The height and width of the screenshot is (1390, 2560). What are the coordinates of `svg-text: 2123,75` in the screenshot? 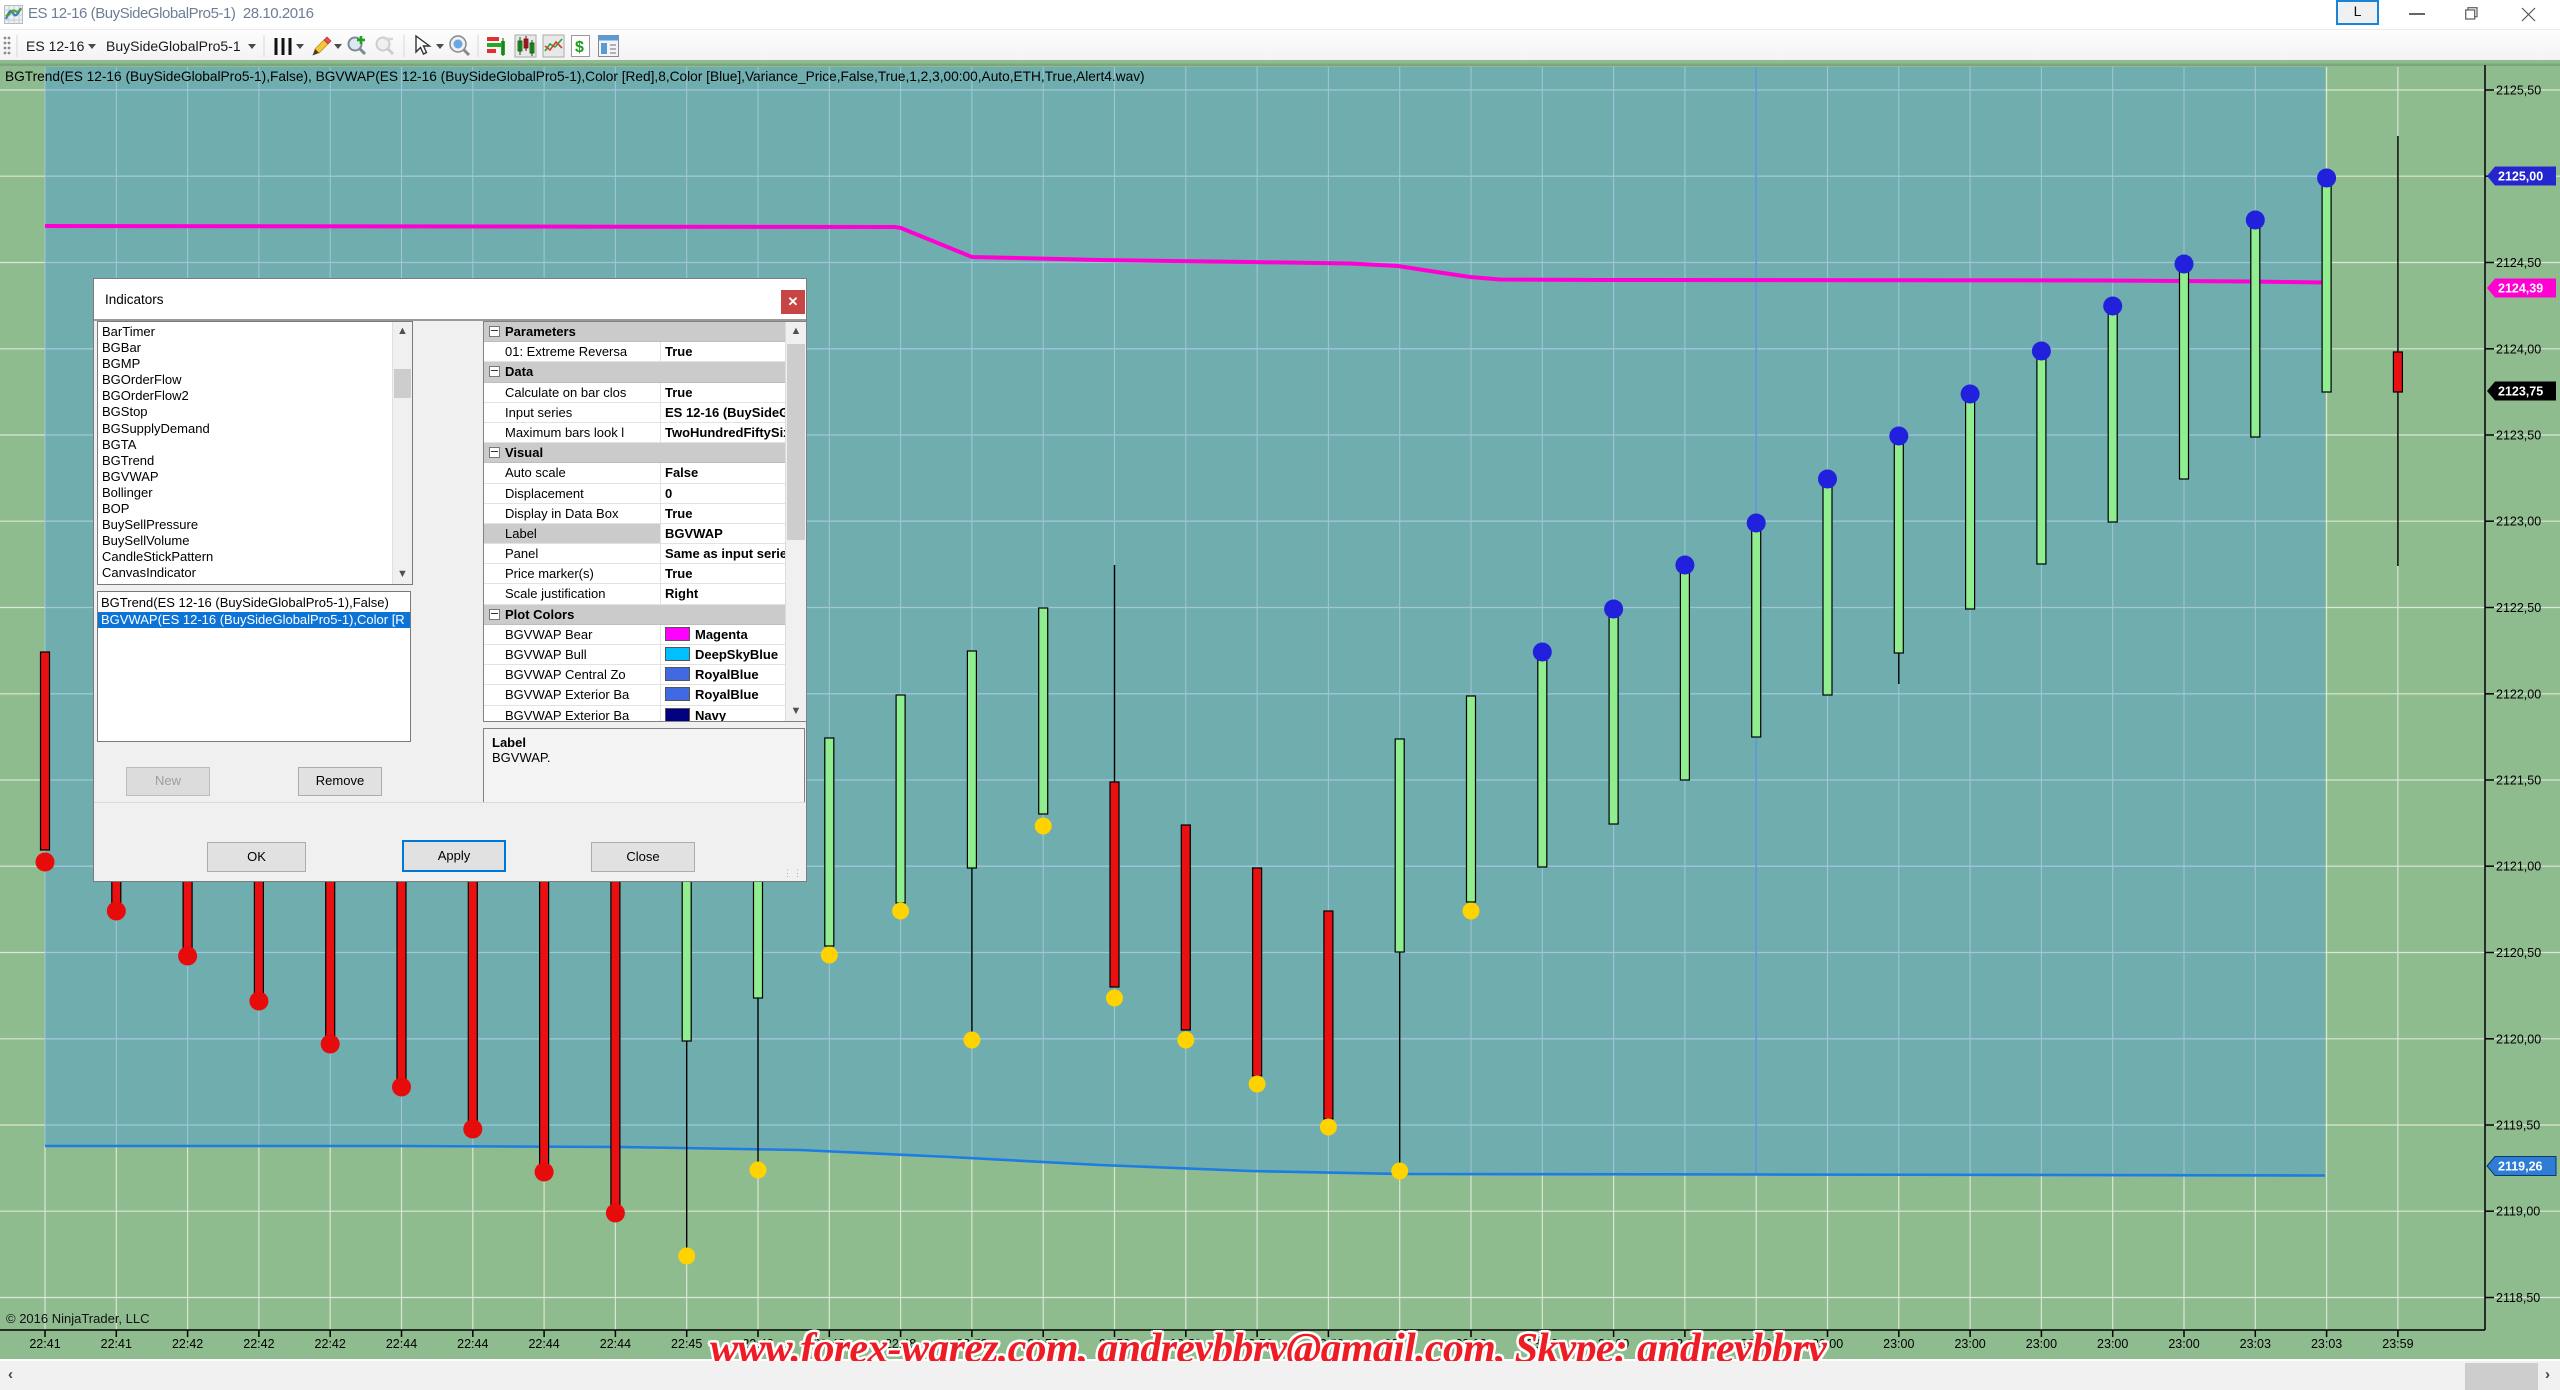 It's located at (2520, 392).